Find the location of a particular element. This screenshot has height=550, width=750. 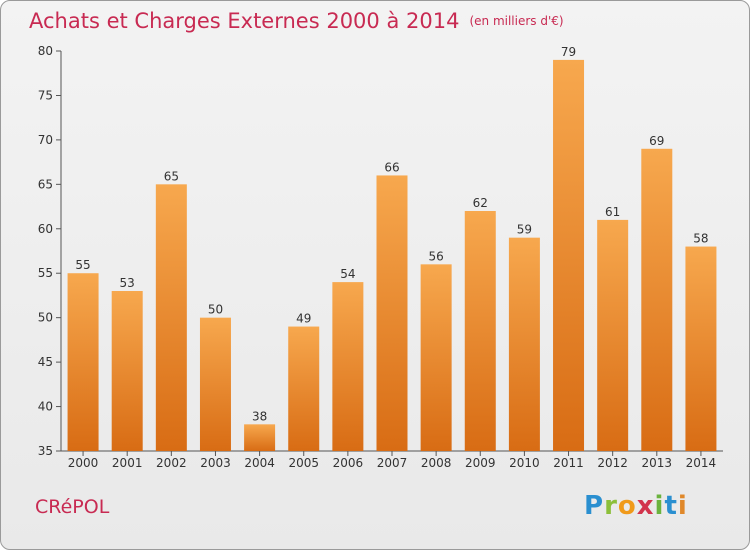

x-tick-label: 2014 is located at coordinates (701, 463).